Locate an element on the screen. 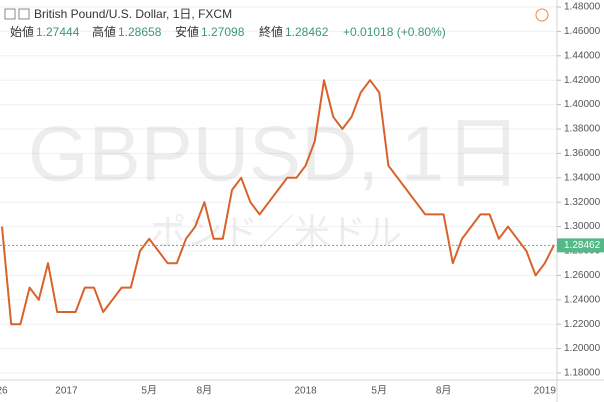 The image size is (604, 402). y-tick-label: 1.44000 is located at coordinates (582, 55).